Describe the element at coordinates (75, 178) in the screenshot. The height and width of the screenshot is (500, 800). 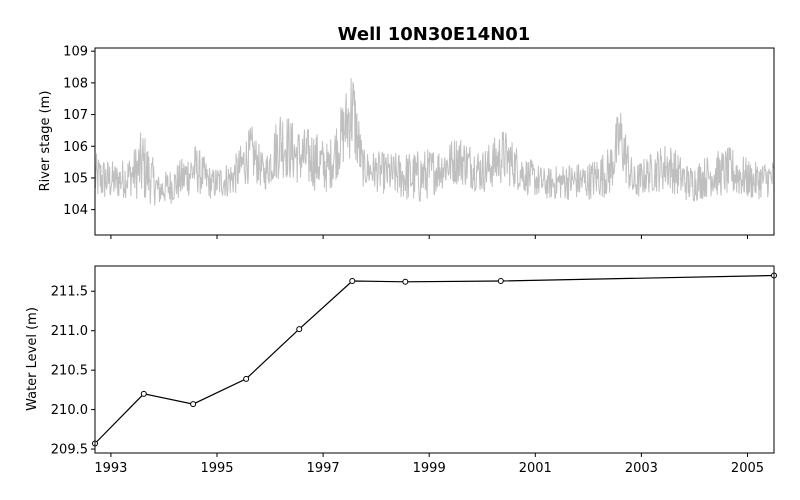
I see `y-tick-label: 105` at that location.